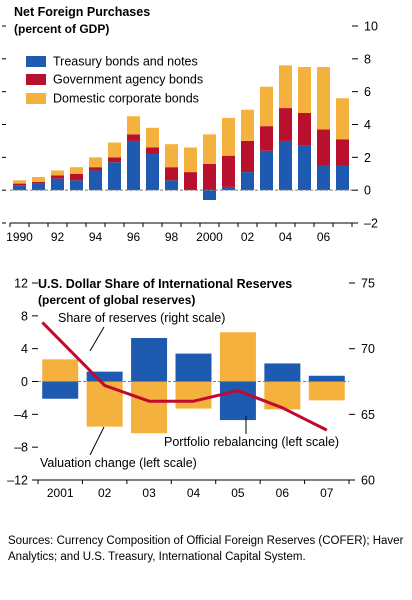 This screenshot has width=412, height=600. What do you see at coordinates (24, 349) in the screenshot?
I see `y-left-tick-label: 4` at bounding box center [24, 349].